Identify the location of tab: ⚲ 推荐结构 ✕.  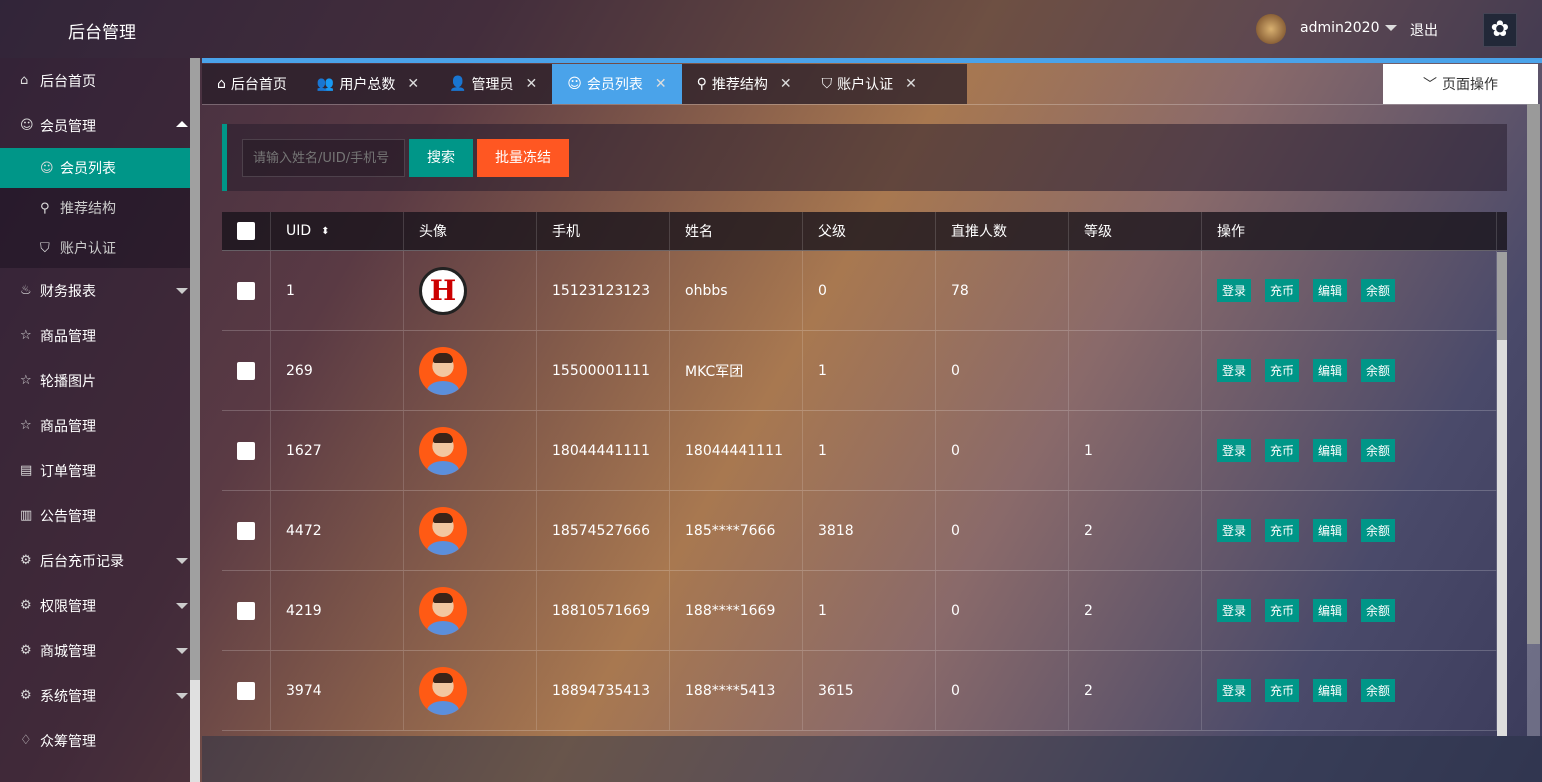
(744, 84).